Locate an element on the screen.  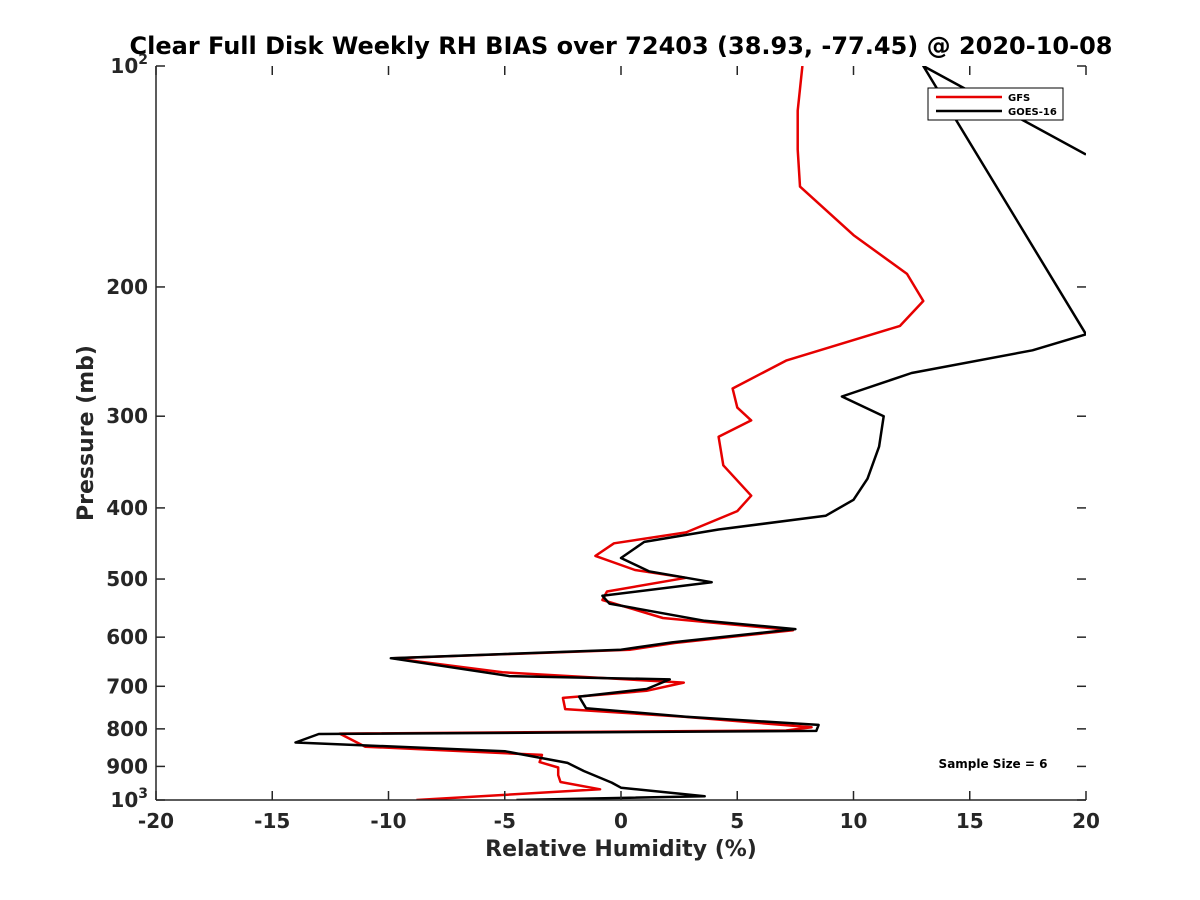
legend-box is located at coordinates (995, 104).